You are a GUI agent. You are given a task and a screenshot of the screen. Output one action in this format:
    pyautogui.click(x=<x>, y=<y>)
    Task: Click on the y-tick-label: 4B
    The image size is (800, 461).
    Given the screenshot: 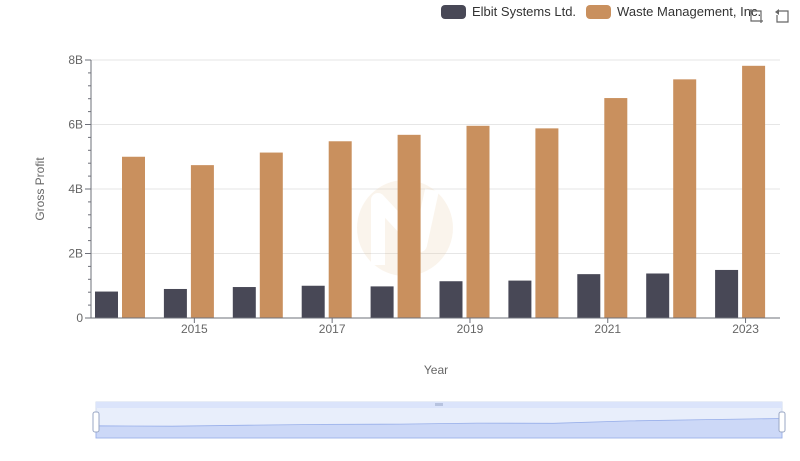 What is the action you would take?
    pyautogui.click(x=75, y=189)
    